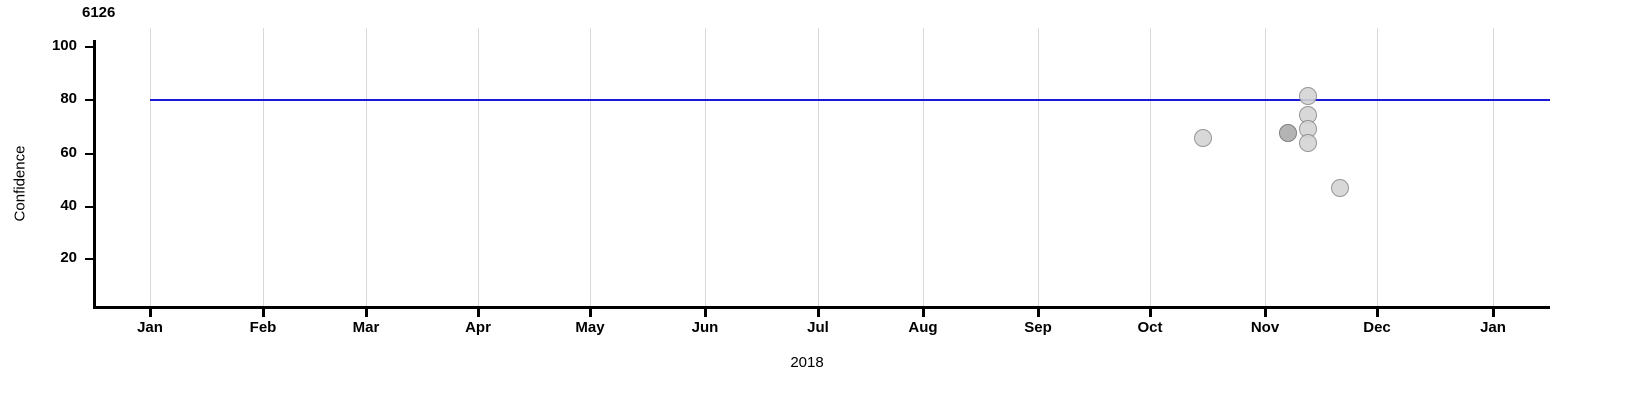 This screenshot has height=400, width=1650. Describe the element at coordinates (99, 12) in the screenshot. I see `chart-title: 6126` at that location.